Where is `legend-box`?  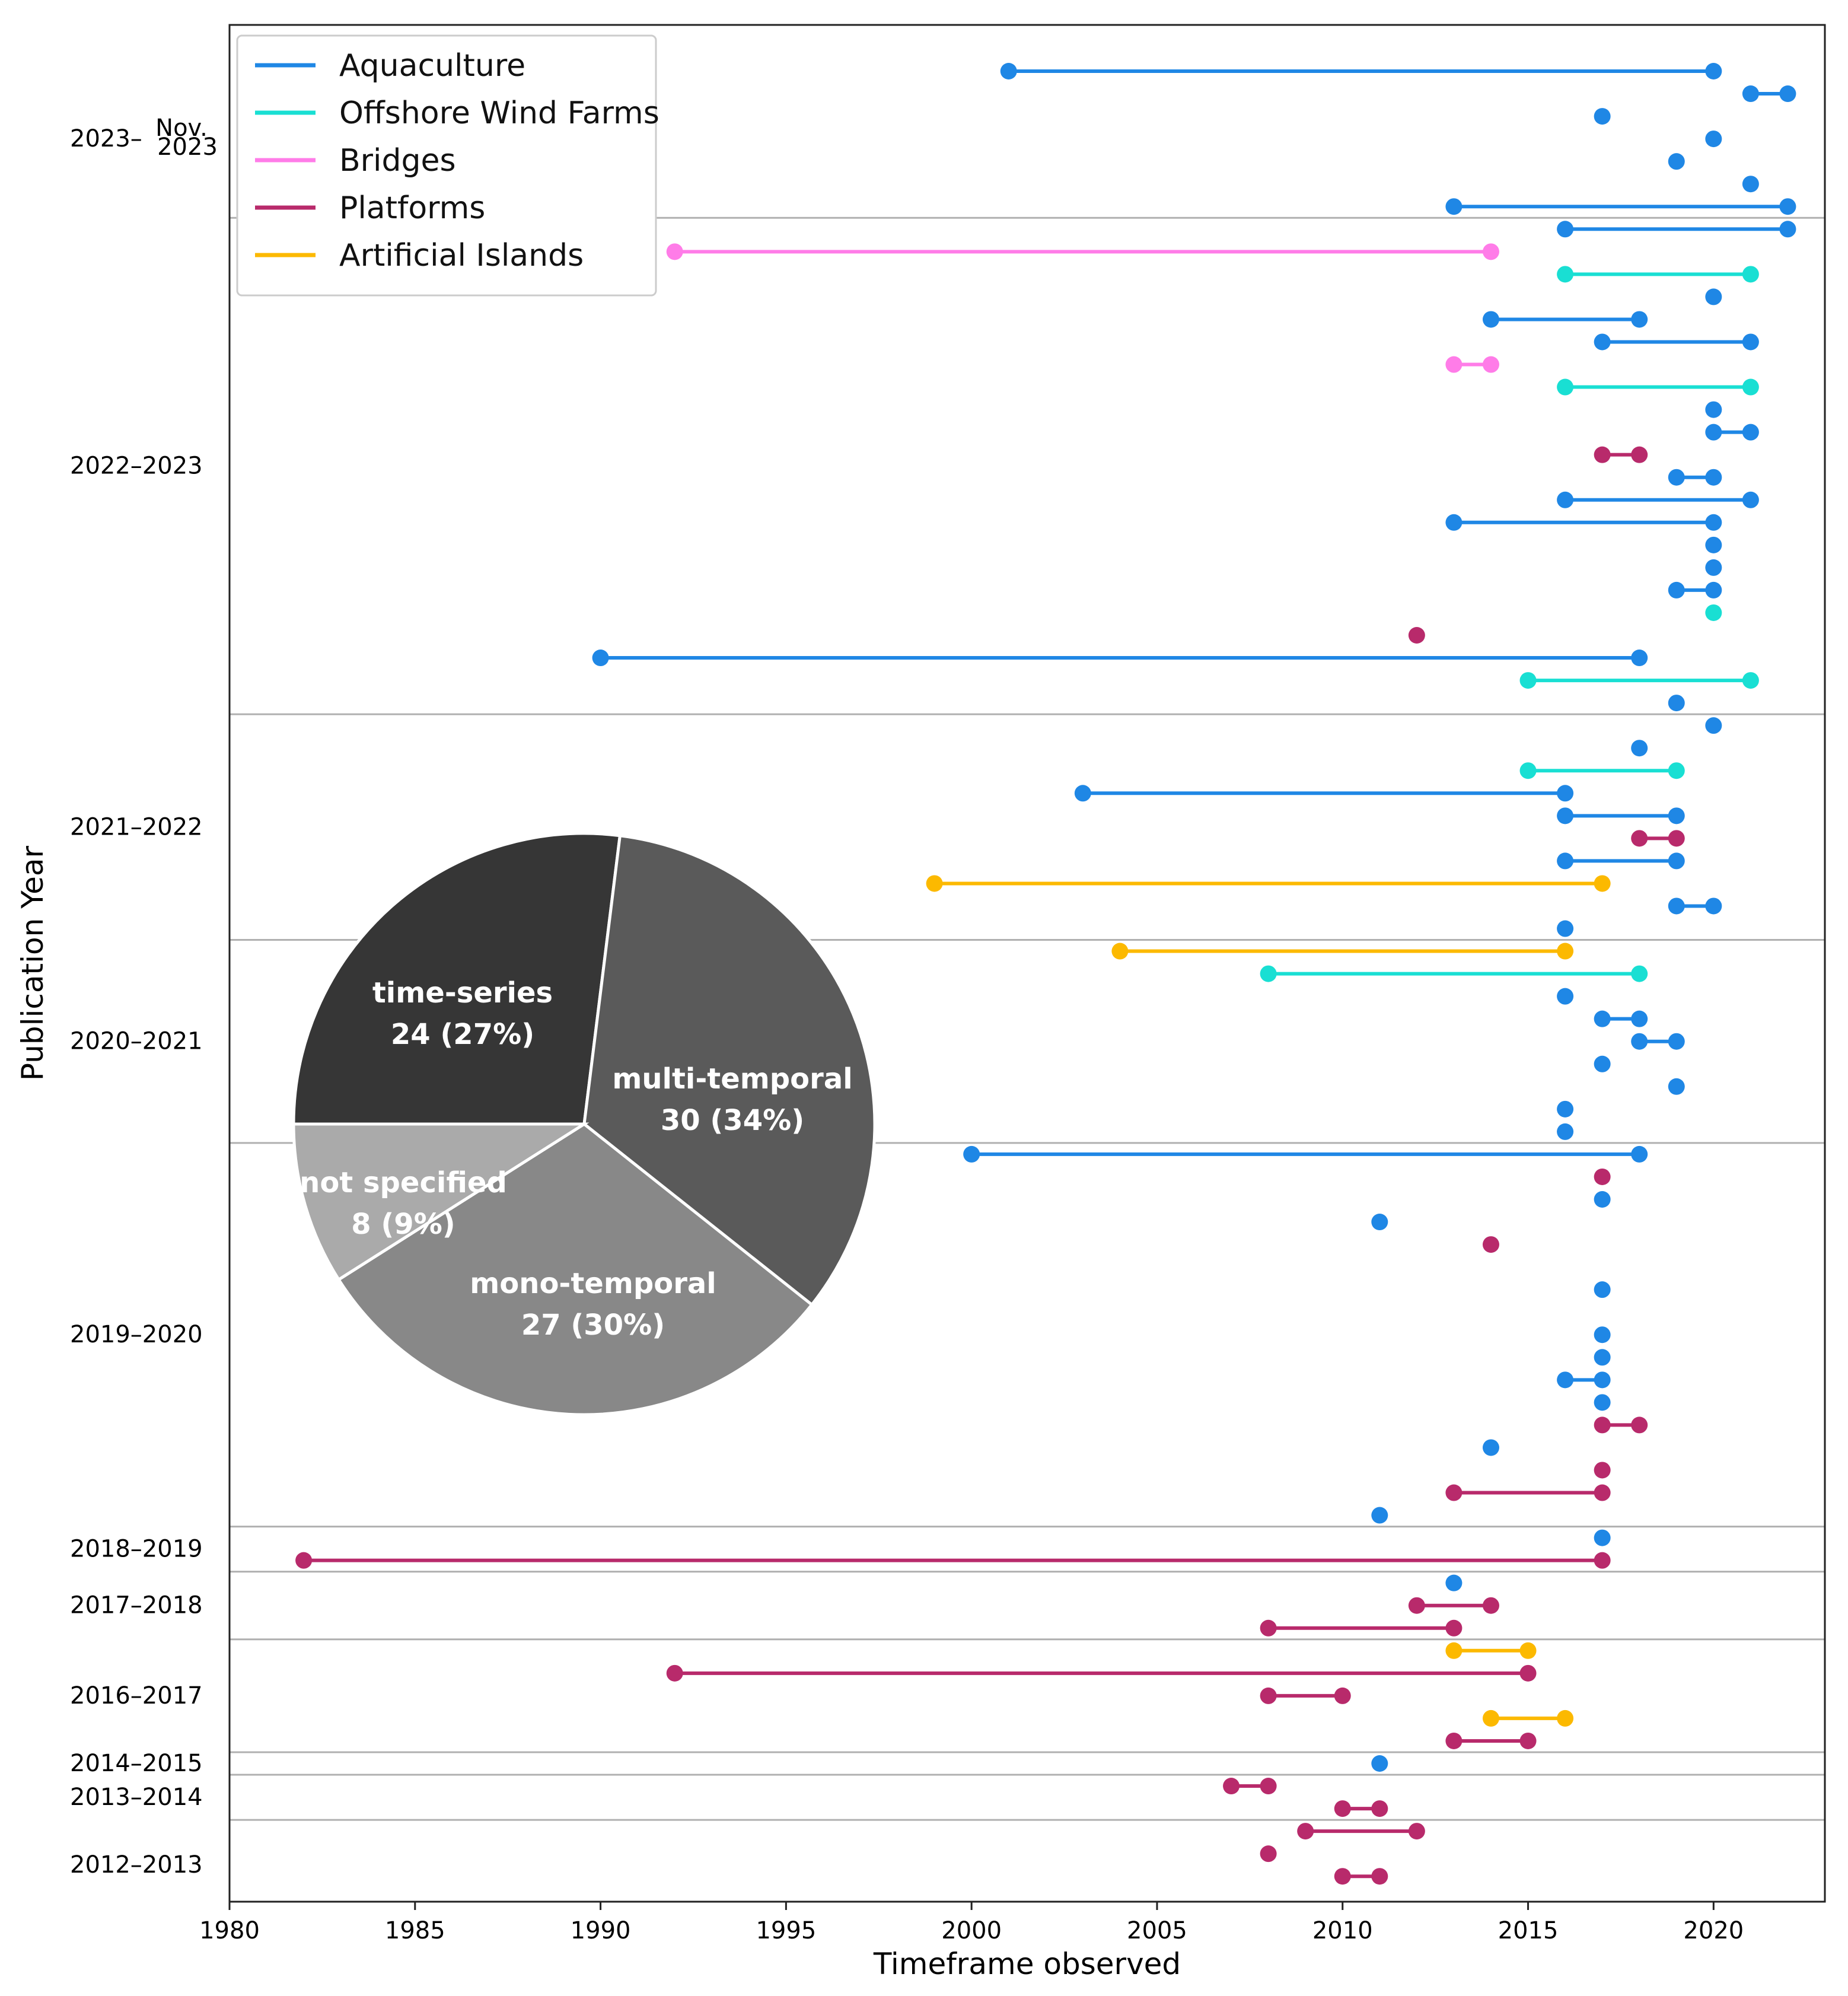
legend-box is located at coordinates (446, 165).